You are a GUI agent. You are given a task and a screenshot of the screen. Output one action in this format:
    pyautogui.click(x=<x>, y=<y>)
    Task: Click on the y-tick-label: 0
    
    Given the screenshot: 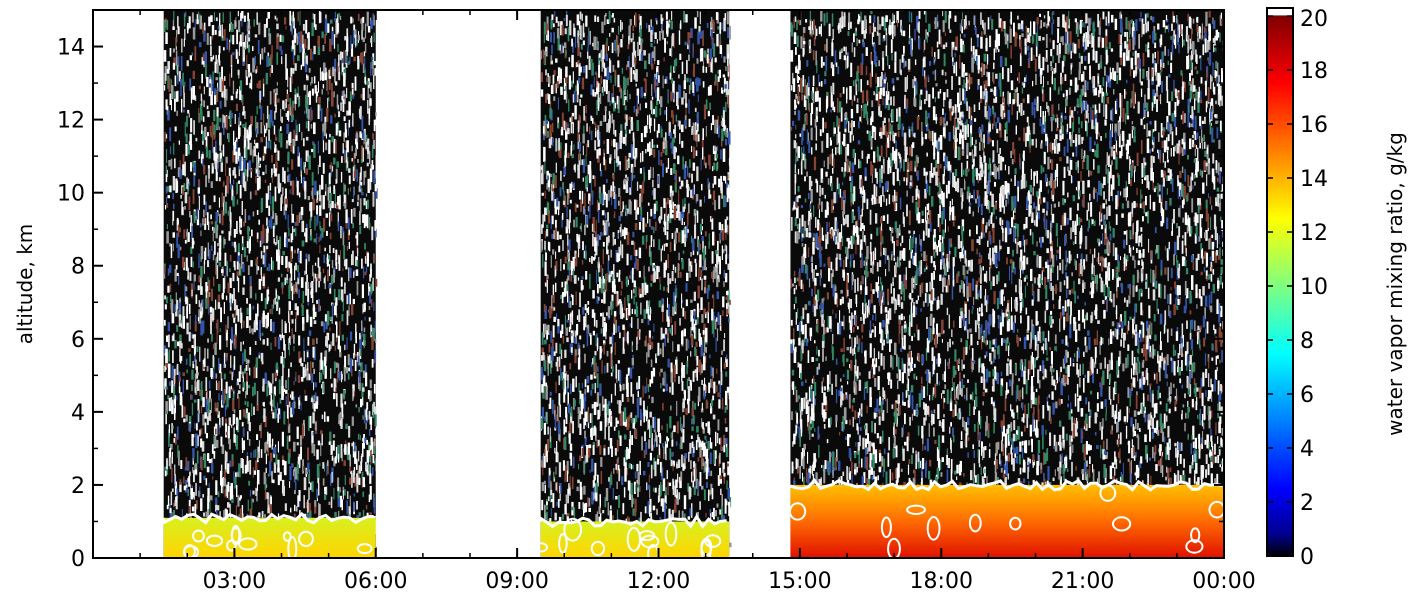 What is the action you would take?
    pyautogui.click(x=78, y=559)
    